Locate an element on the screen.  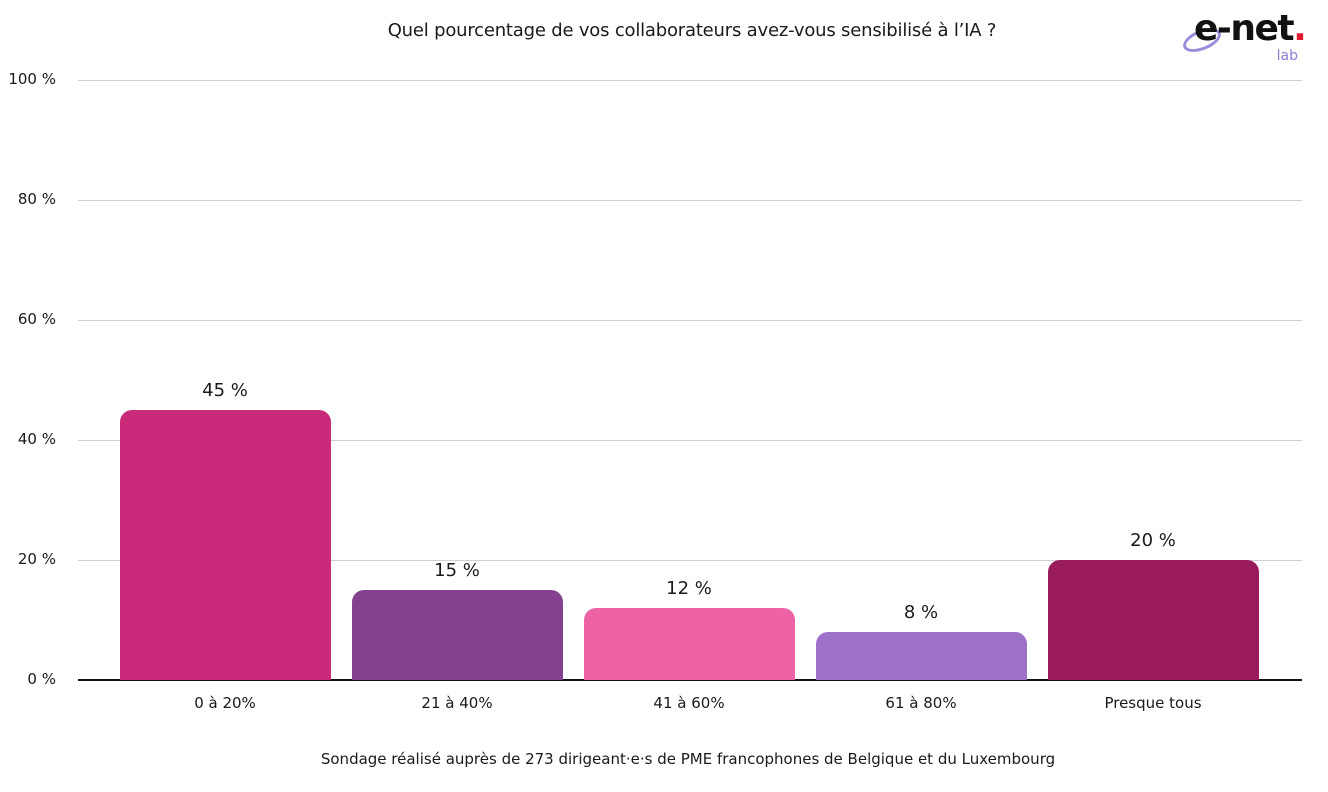
value-label: 8 % is located at coordinates (921, 612).